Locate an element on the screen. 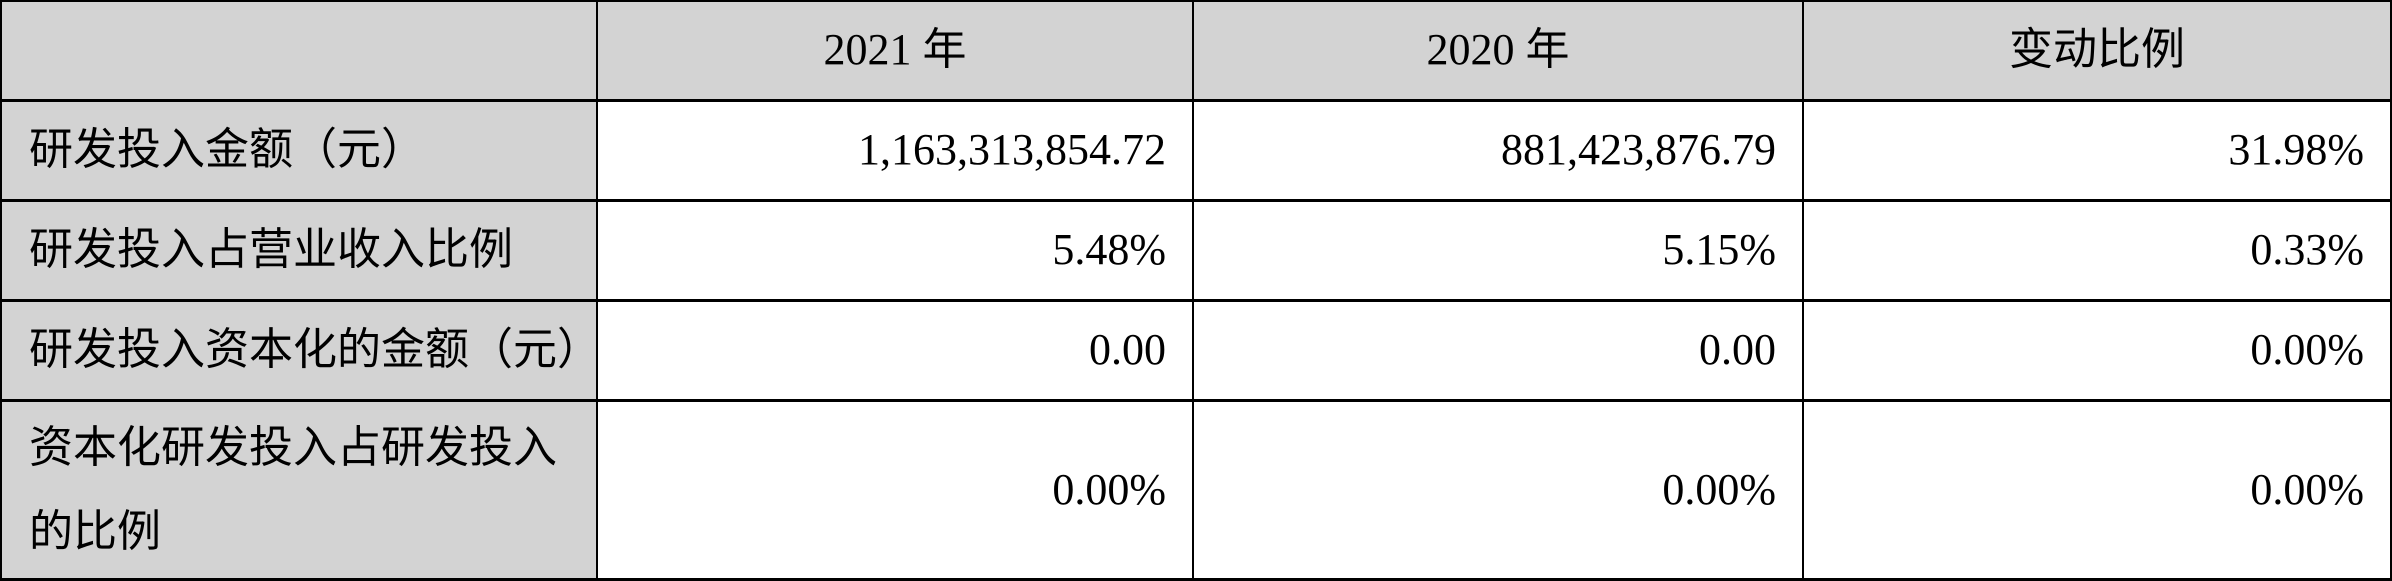 The height and width of the screenshot is (581, 2392). cell-value: 1,163,313,854.72 is located at coordinates (1012, 150).